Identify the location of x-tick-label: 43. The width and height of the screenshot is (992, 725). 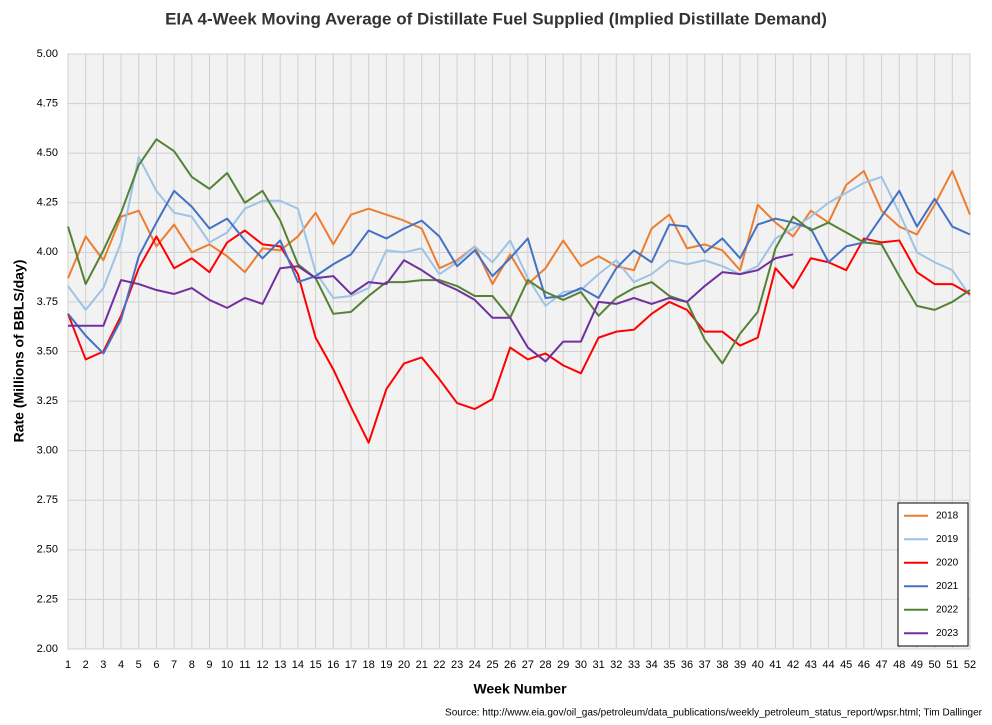
(811, 665).